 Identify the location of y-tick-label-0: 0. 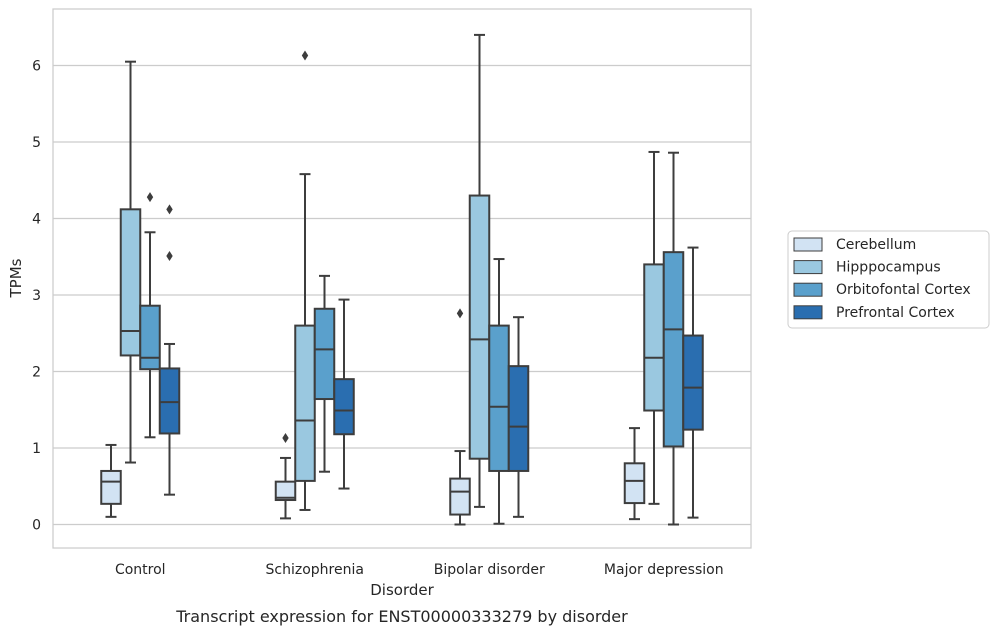
(36, 526).